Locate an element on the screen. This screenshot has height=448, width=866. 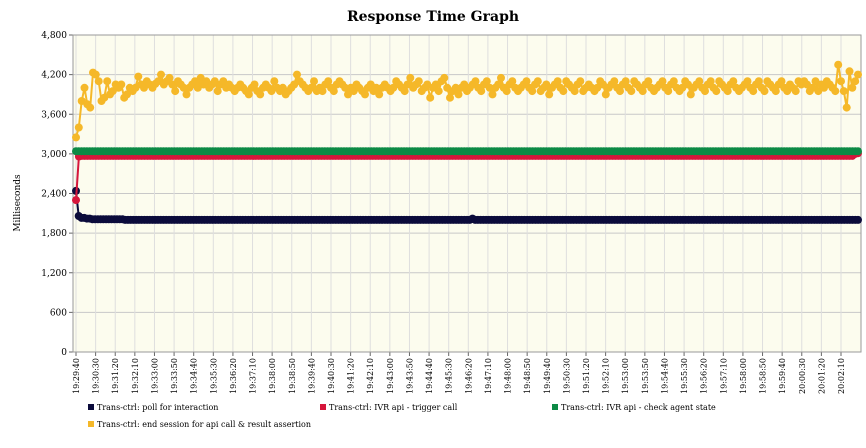
x-tick-label: 19:56:20 is located at coordinates (704, 376).